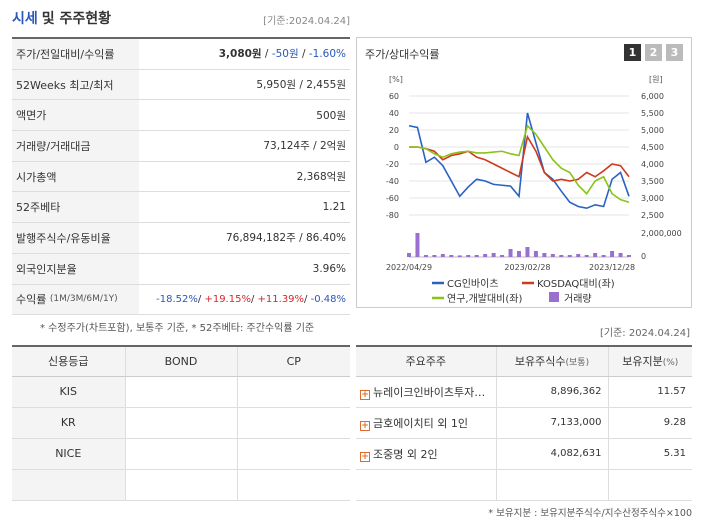 This screenshot has width=702, height=525. Describe the element at coordinates (75, 299) in the screenshot. I see `label-return: 수익률 (1M/3M/6M/1Y)` at that location.